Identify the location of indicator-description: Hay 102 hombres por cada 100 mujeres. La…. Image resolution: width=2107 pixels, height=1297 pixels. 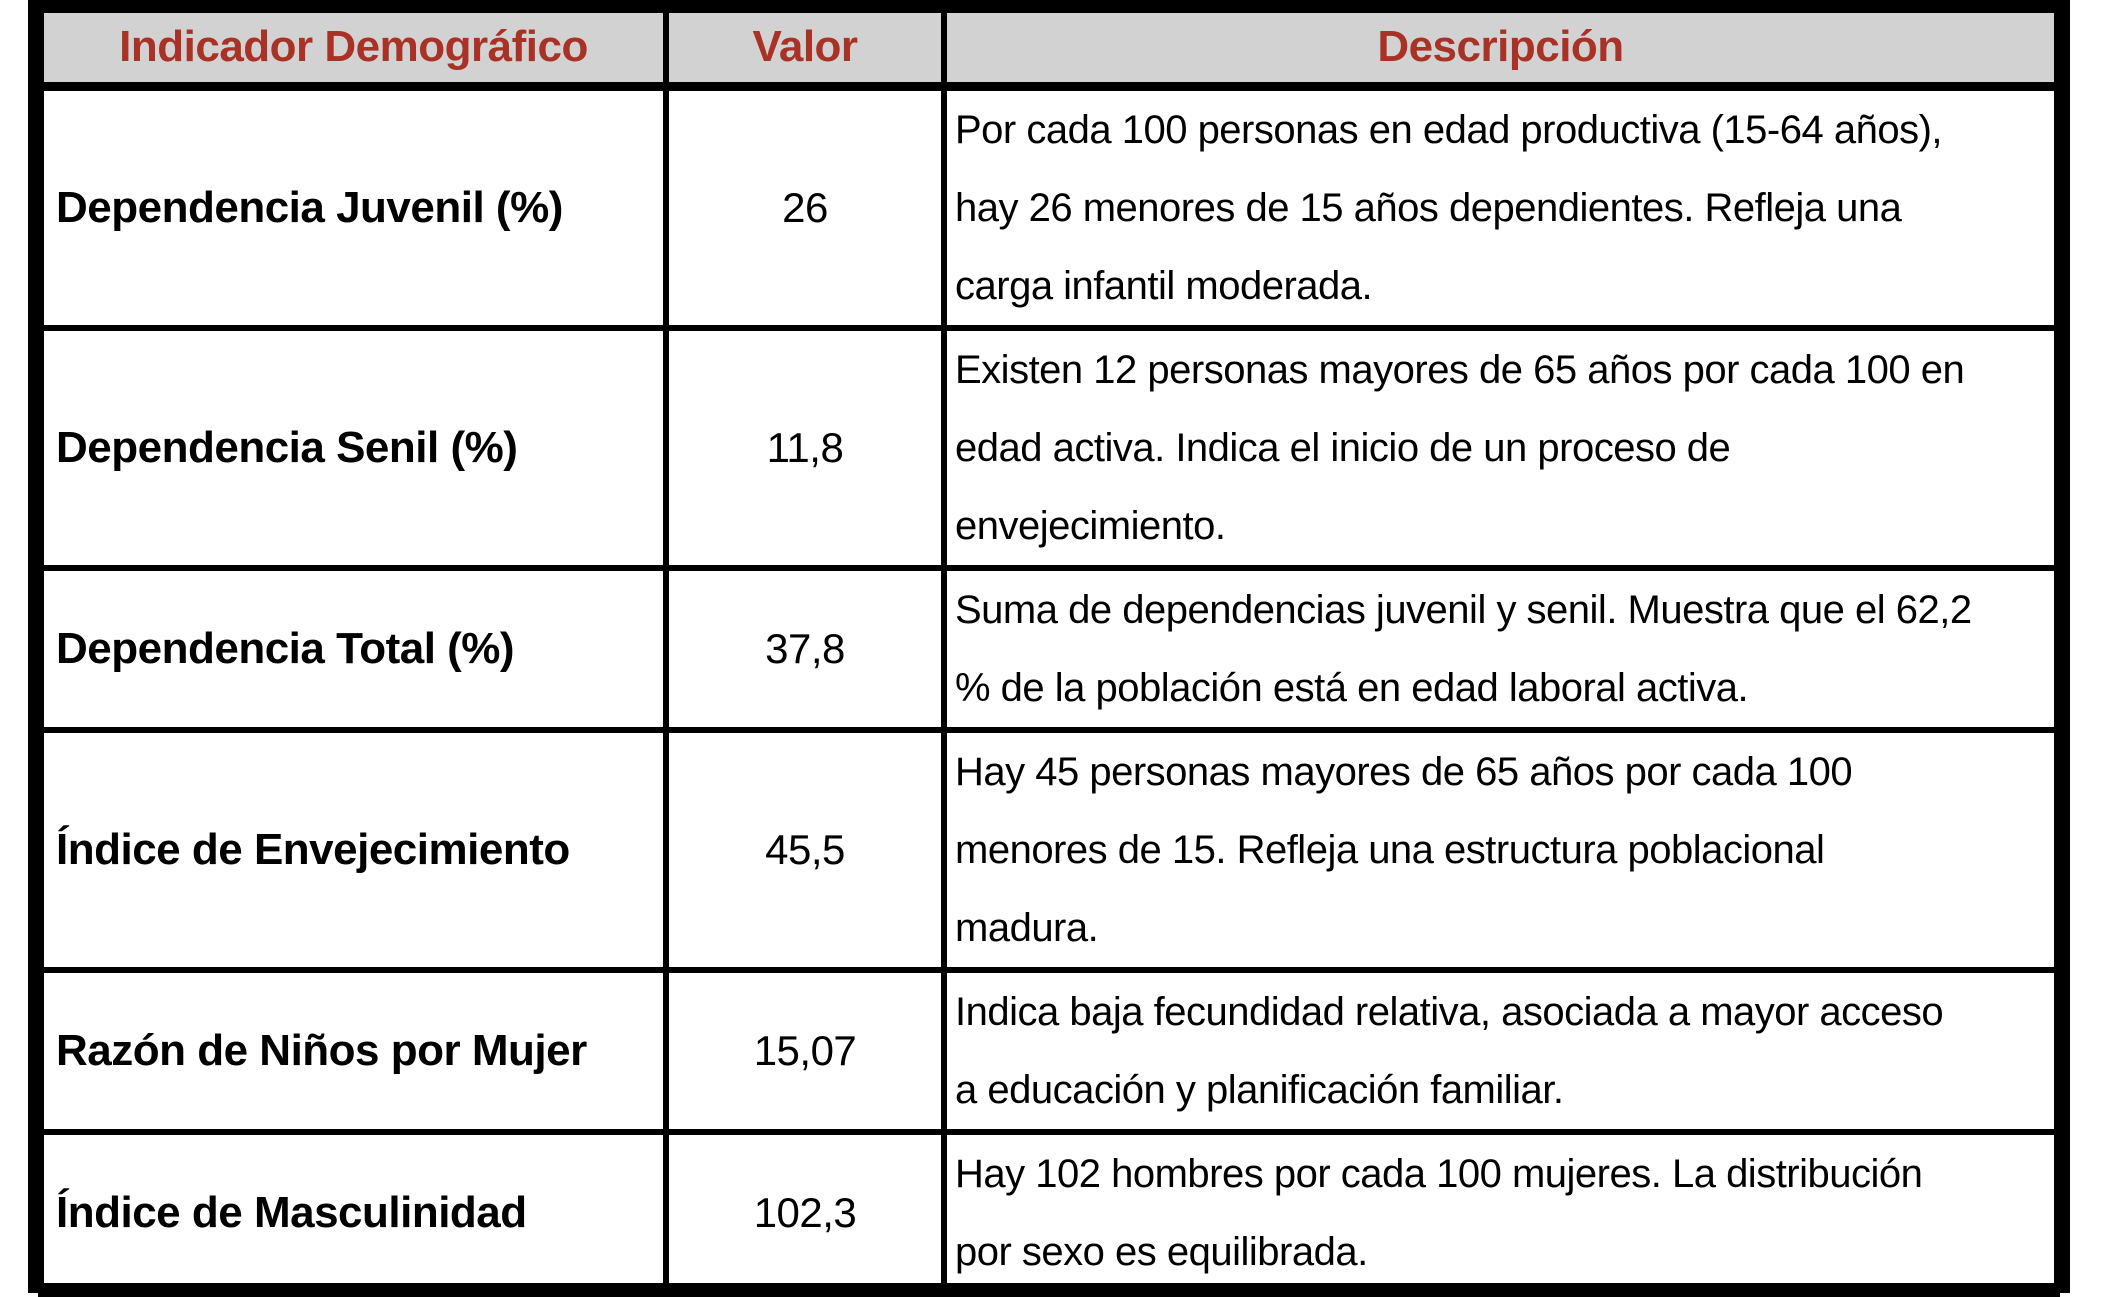
(1500, 1212).